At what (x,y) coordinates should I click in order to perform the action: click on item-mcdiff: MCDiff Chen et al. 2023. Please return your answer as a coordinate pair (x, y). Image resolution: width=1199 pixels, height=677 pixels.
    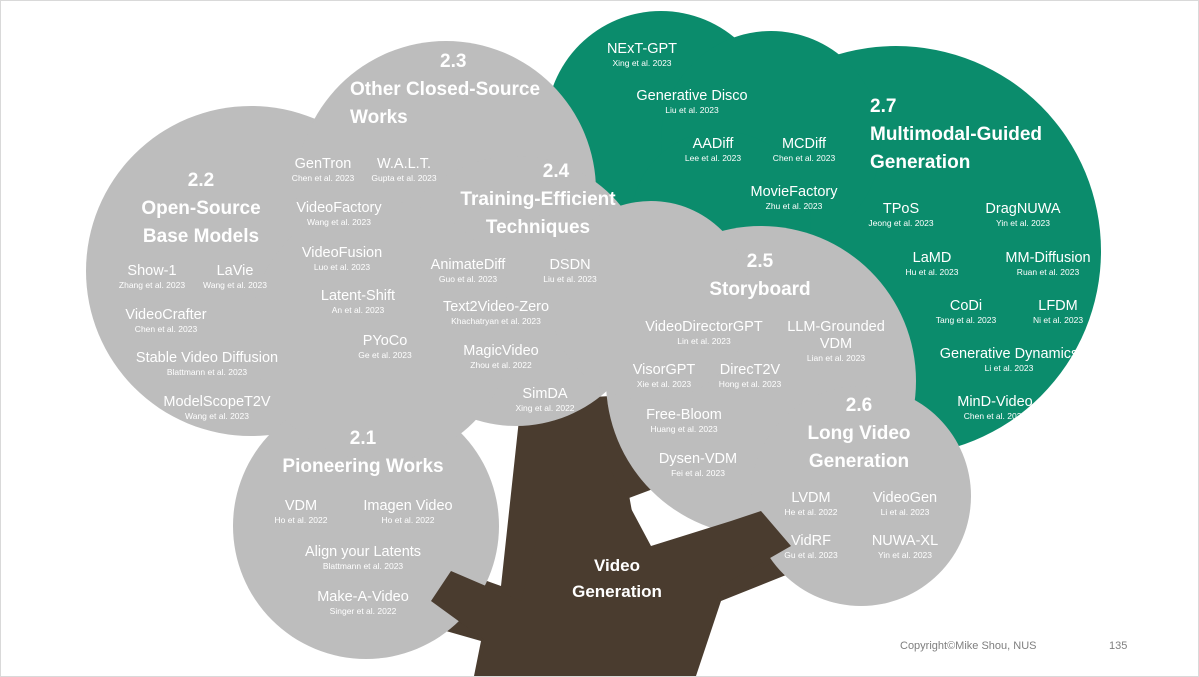
    Looking at the image, I should click on (804, 149).